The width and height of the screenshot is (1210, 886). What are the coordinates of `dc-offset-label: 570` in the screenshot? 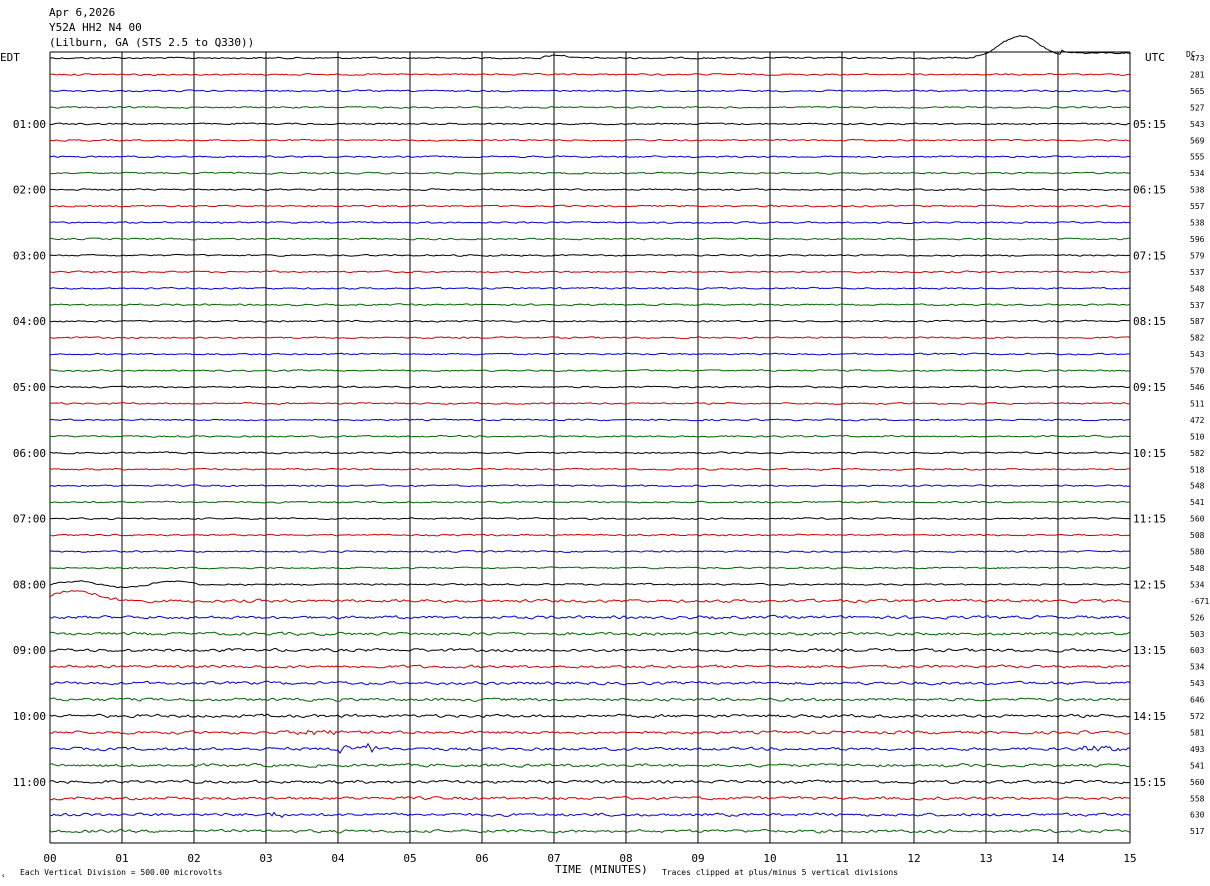 It's located at (1197, 371).